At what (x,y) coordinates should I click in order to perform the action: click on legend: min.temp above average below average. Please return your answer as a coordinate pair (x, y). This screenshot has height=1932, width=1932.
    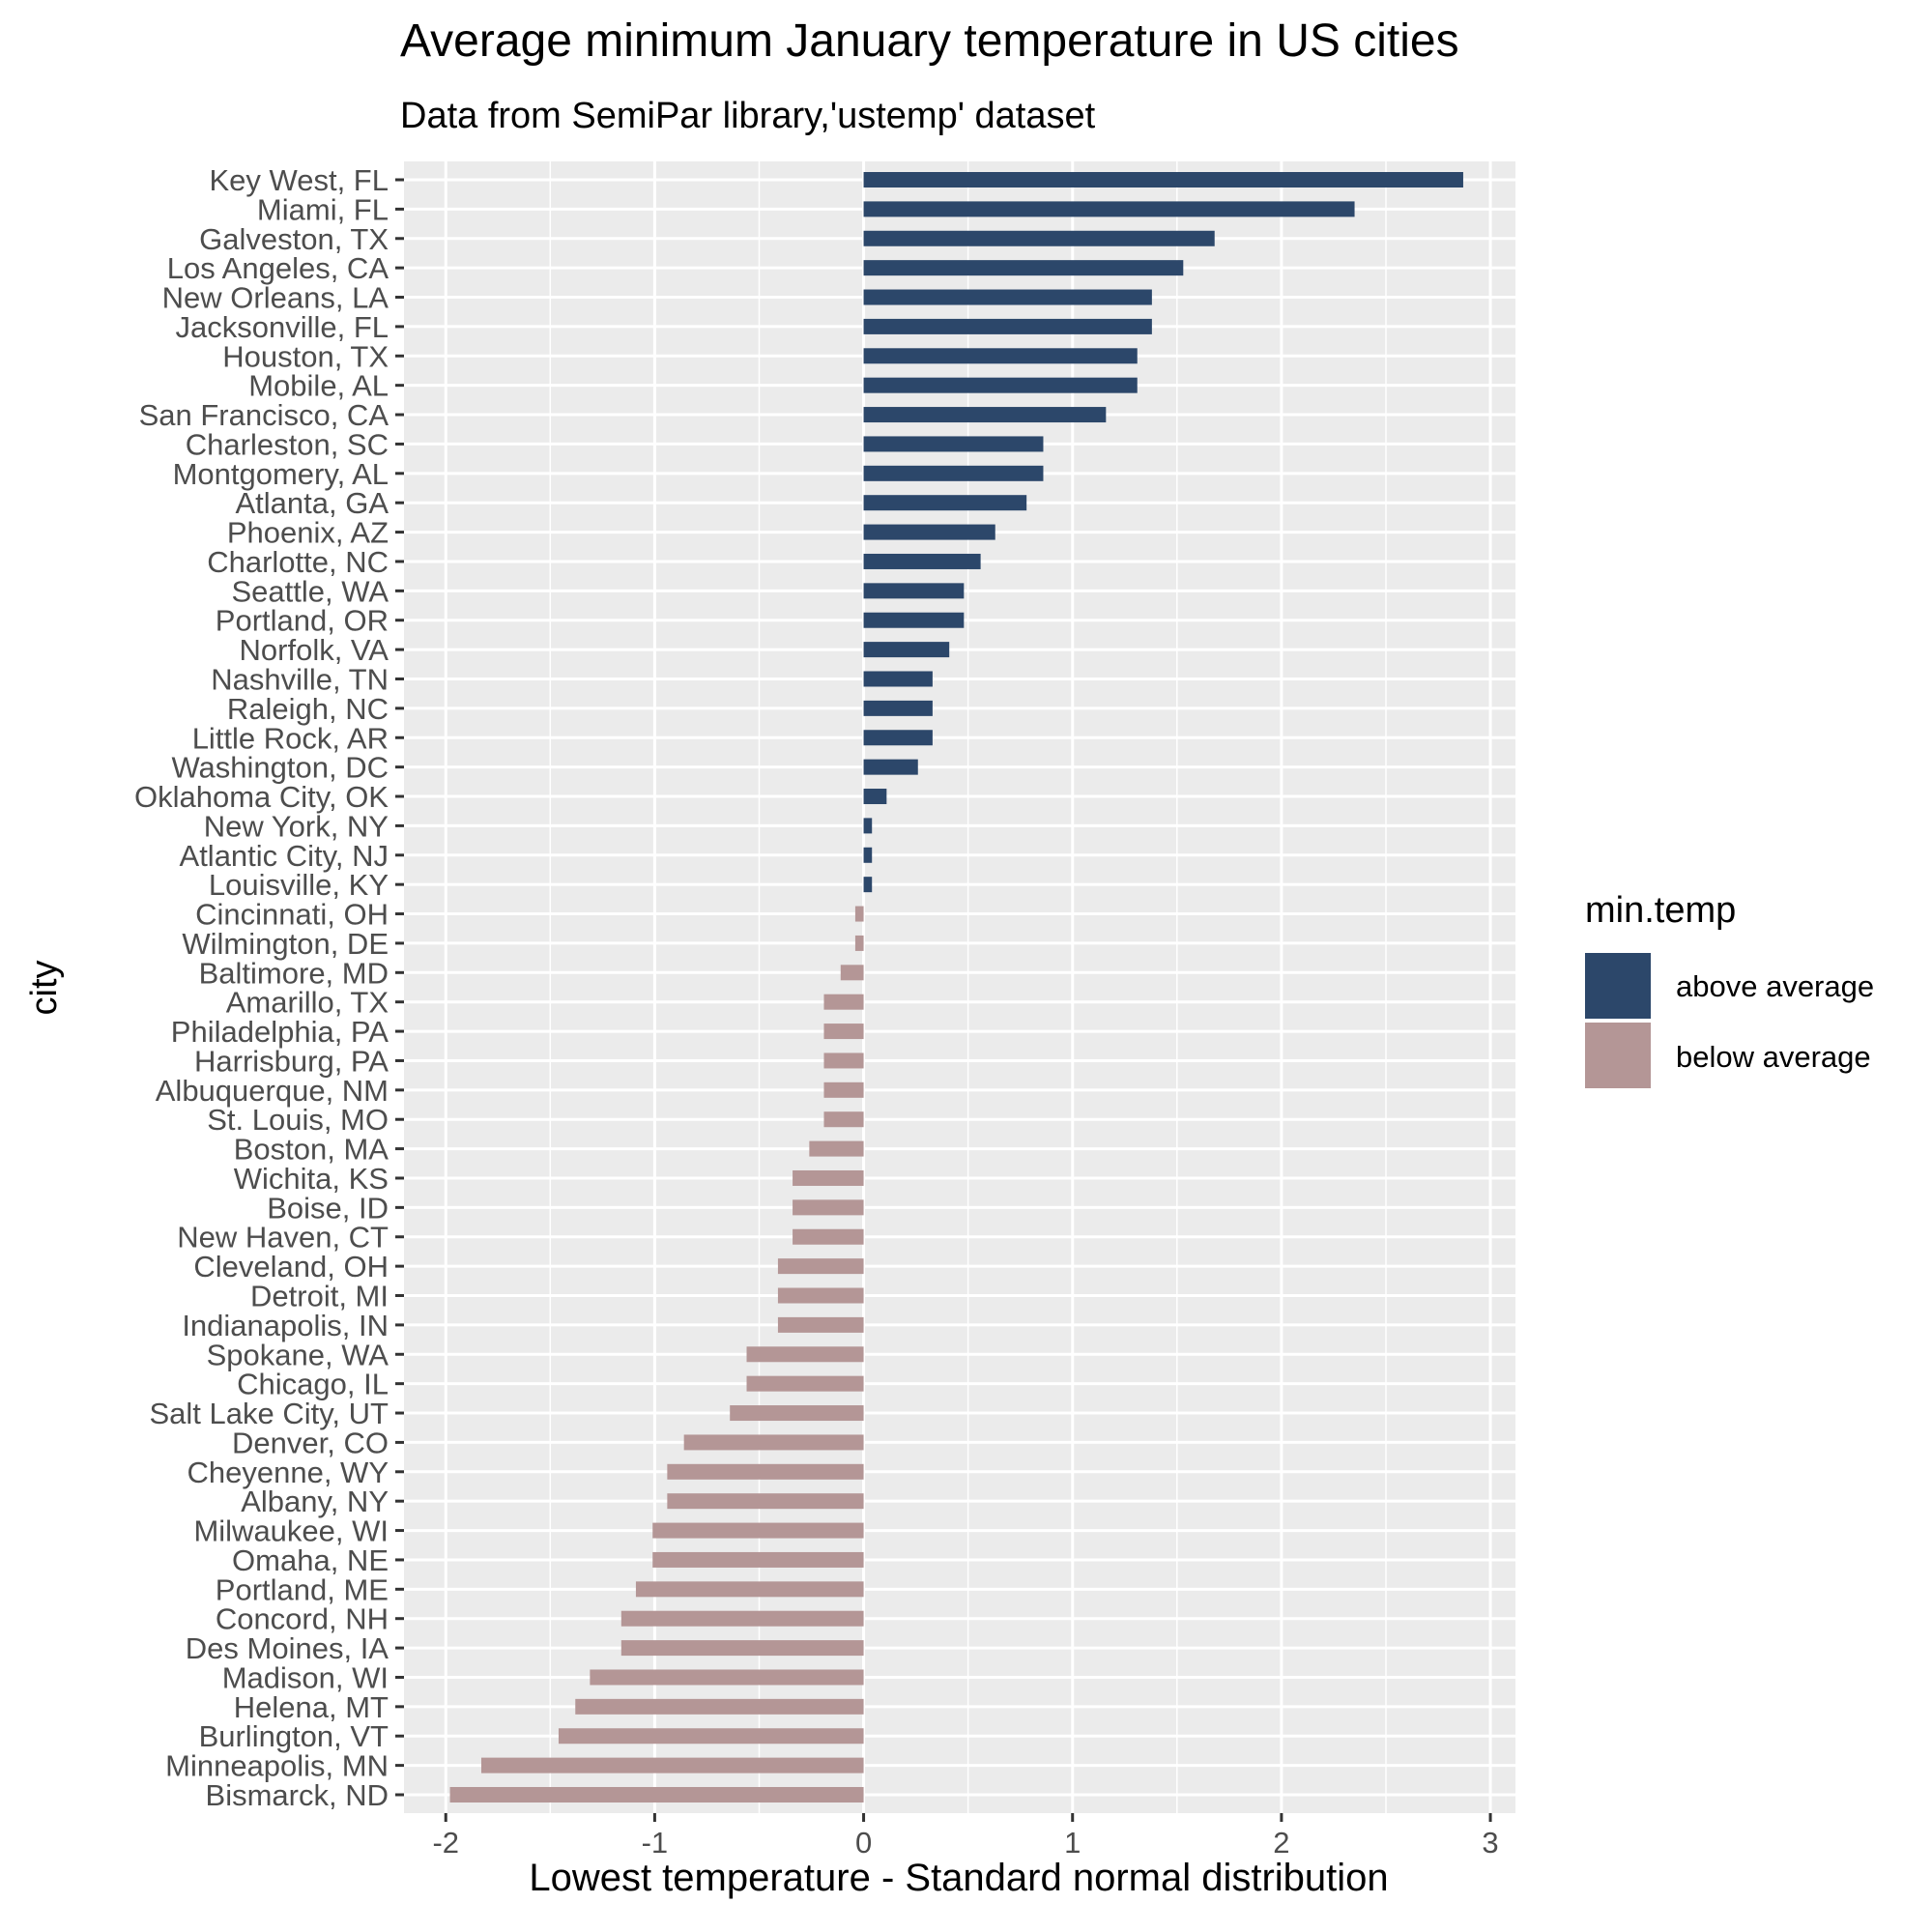
    Looking at the image, I should click on (1729, 989).